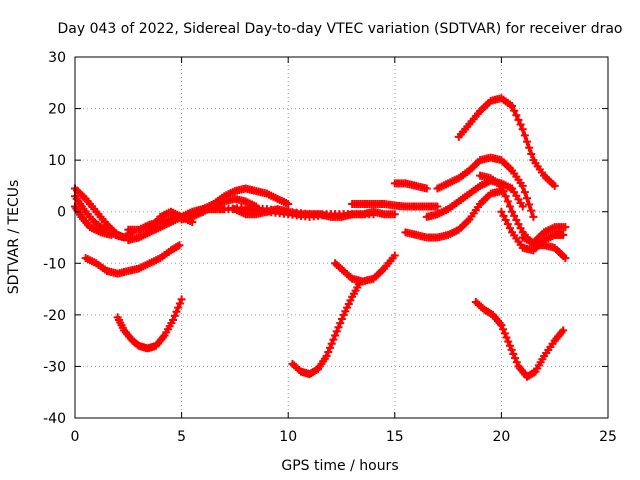  I want to click on y-tick-label: 20, so click(57, 110).